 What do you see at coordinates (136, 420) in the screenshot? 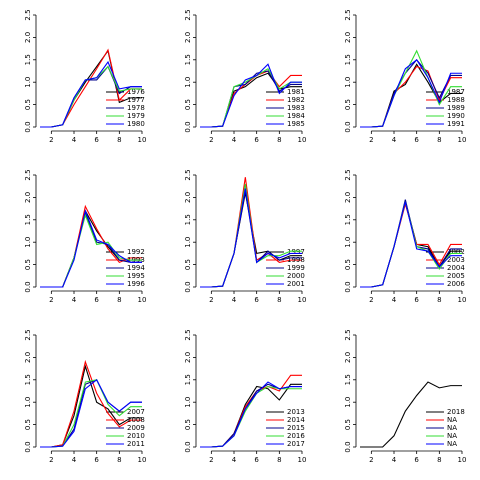
I see `legend-label: 2008` at bounding box center [136, 420].